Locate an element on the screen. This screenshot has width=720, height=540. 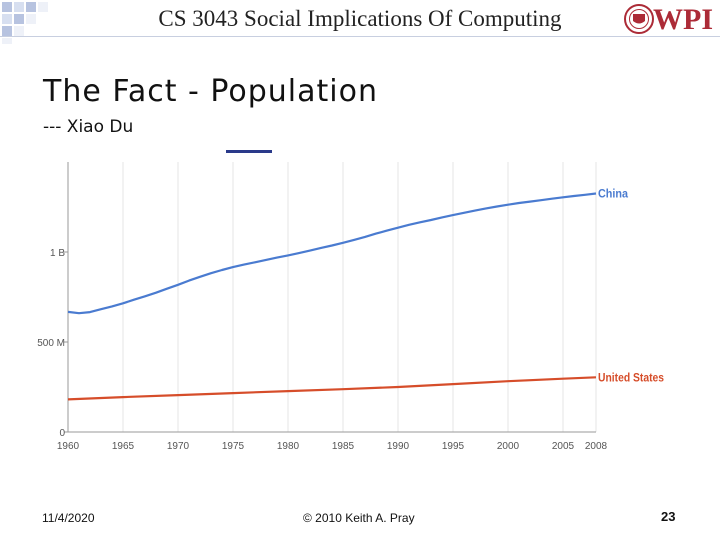
page-number: 23 is located at coordinates (668, 516).